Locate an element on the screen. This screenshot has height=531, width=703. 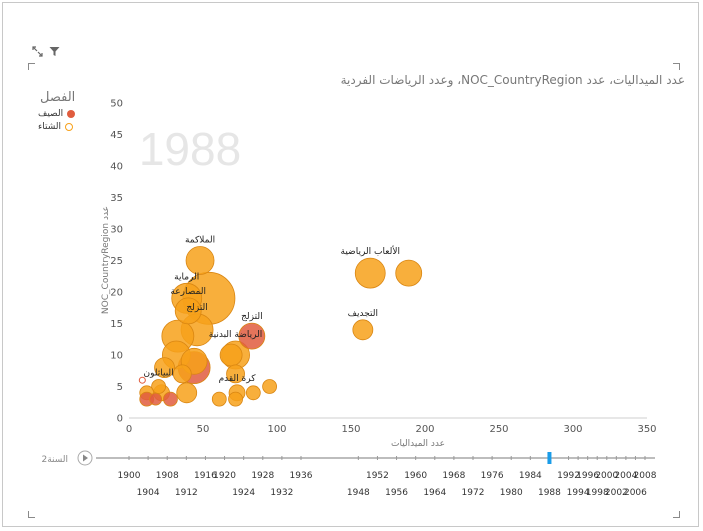
x-tick-label: 300 is located at coordinates (572, 429).